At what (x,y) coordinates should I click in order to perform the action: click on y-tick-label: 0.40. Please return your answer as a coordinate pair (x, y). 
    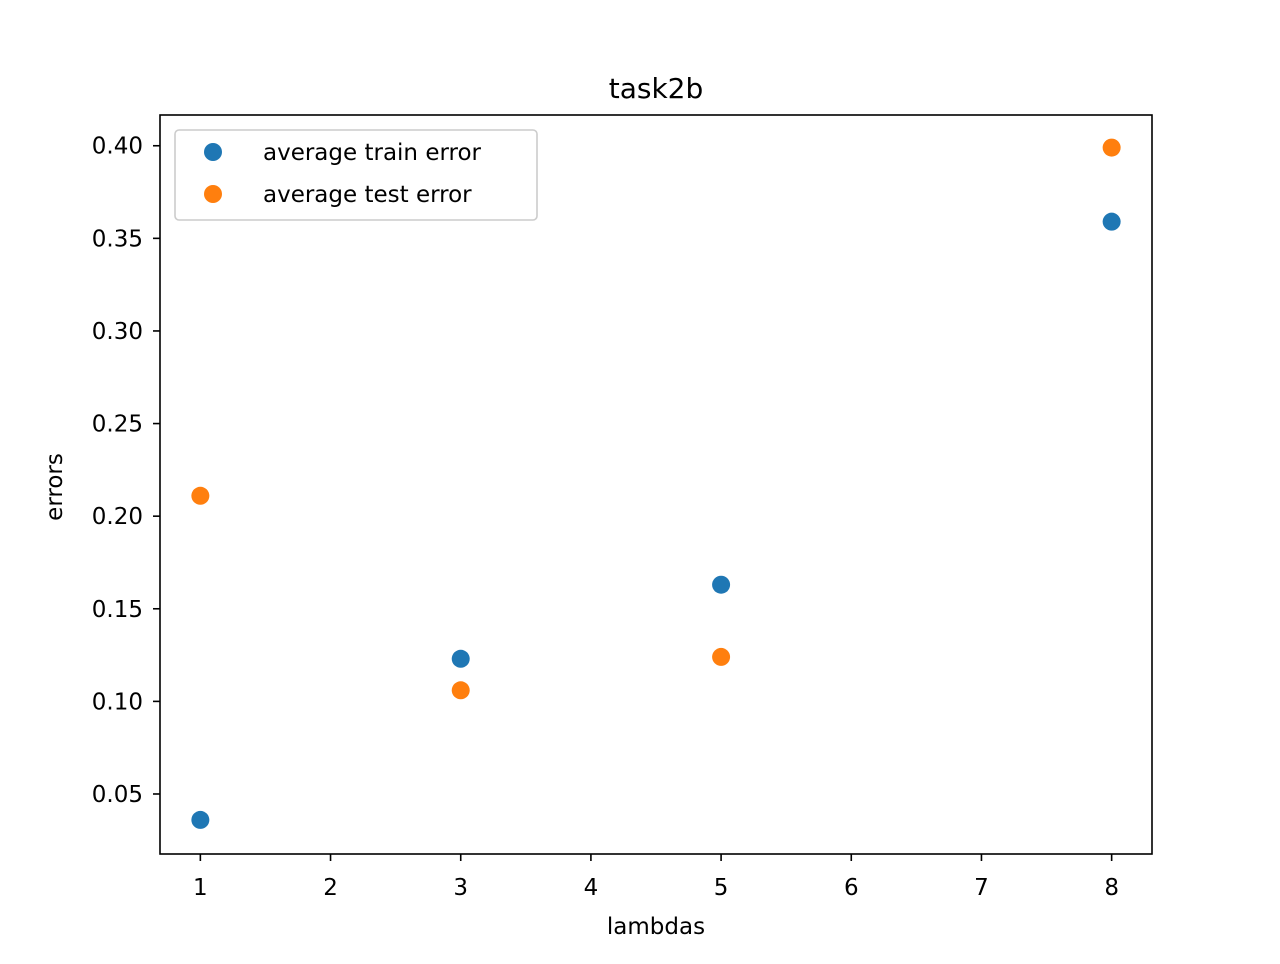
    Looking at the image, I should click on (117, 147).